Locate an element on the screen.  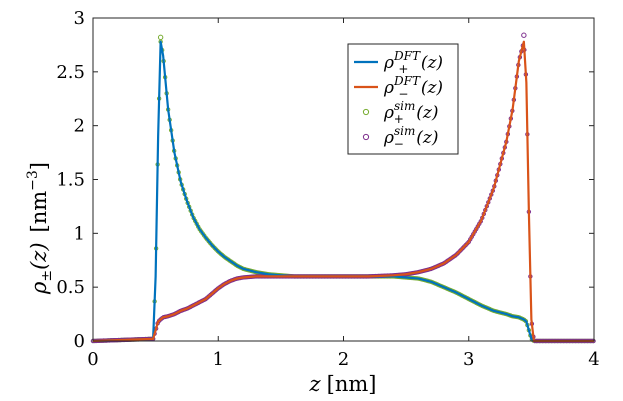
legend-label-minus_dft: ρDFT − (z) is located at coordinates (413, 87).